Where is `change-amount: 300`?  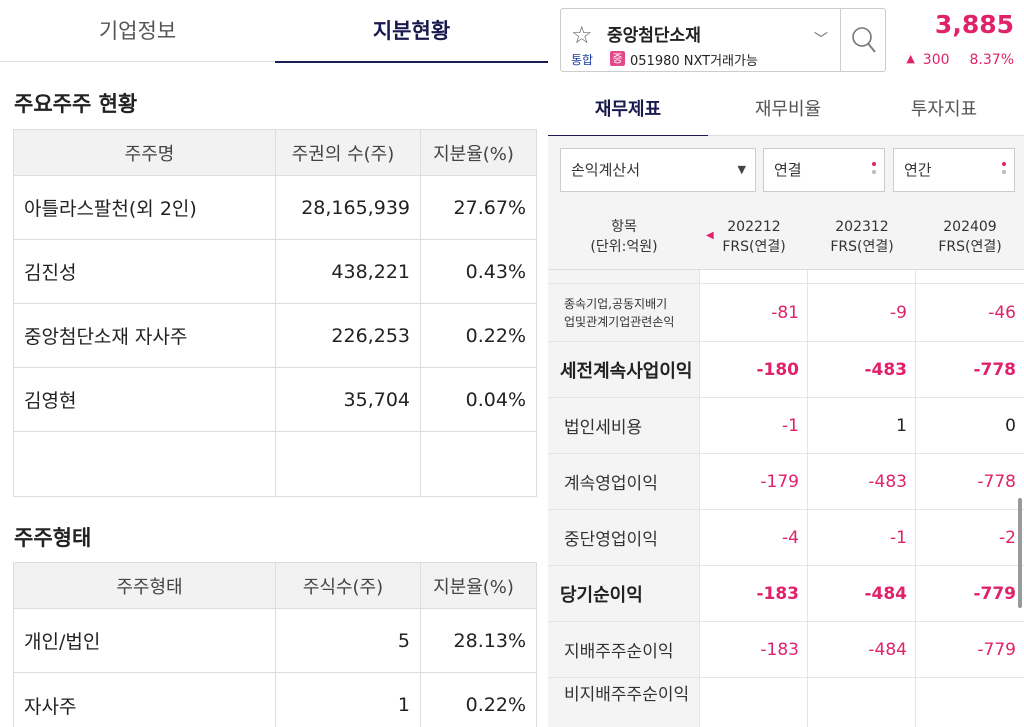 change-amount: 300 is located at coordinates (936, 60).